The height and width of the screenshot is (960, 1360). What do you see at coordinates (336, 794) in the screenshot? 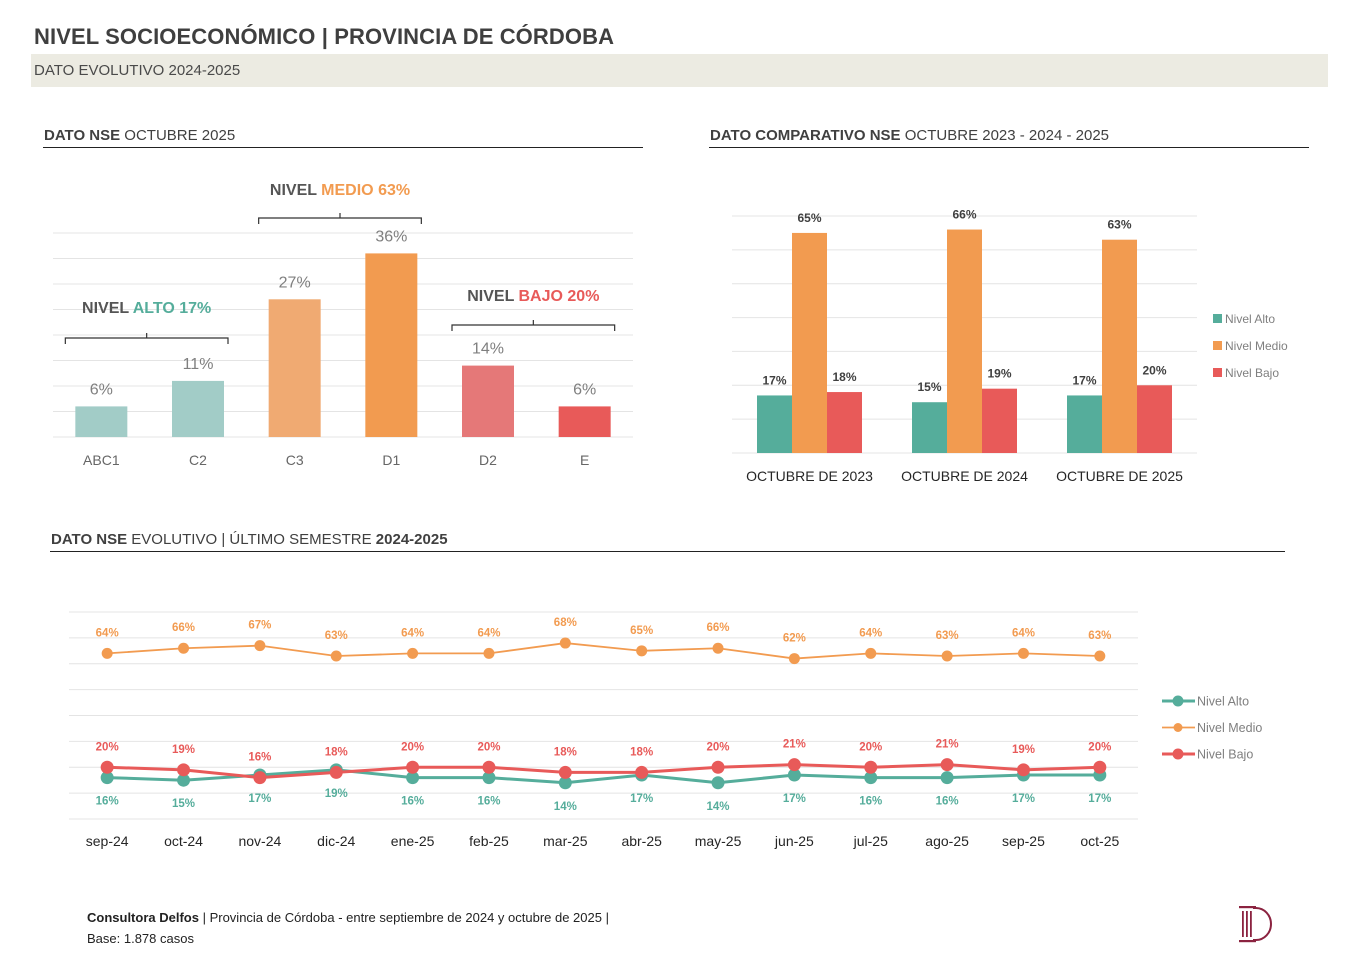
I see `data-label-alto: 19%` at bounding box center [336, 794].